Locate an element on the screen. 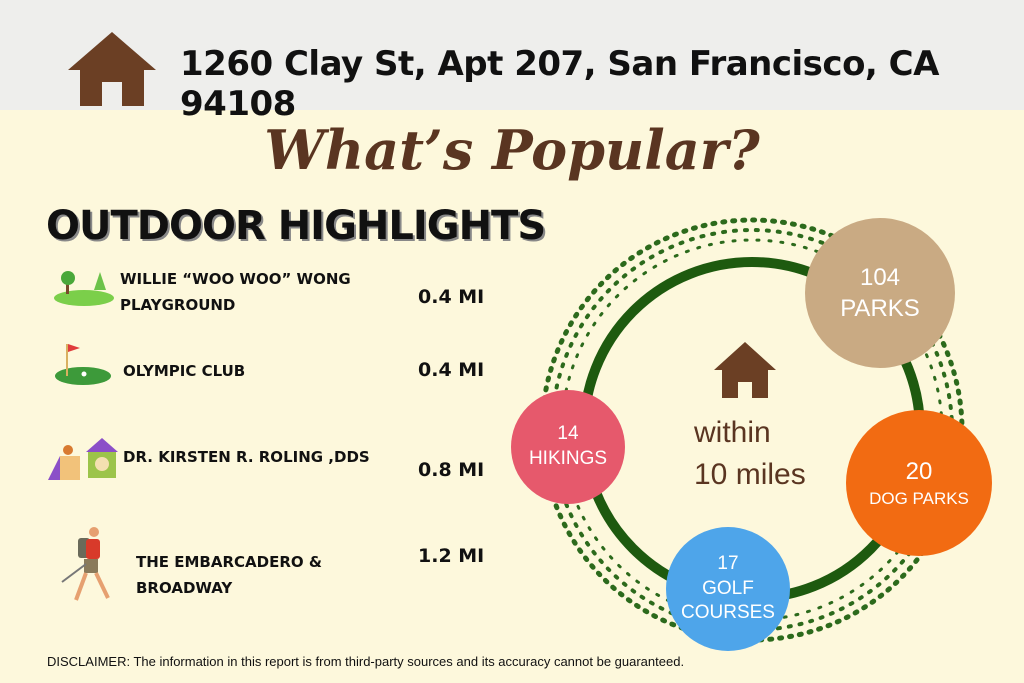 The image size is (1024, 683). hiker-icon is located at coordinates (85, 564).